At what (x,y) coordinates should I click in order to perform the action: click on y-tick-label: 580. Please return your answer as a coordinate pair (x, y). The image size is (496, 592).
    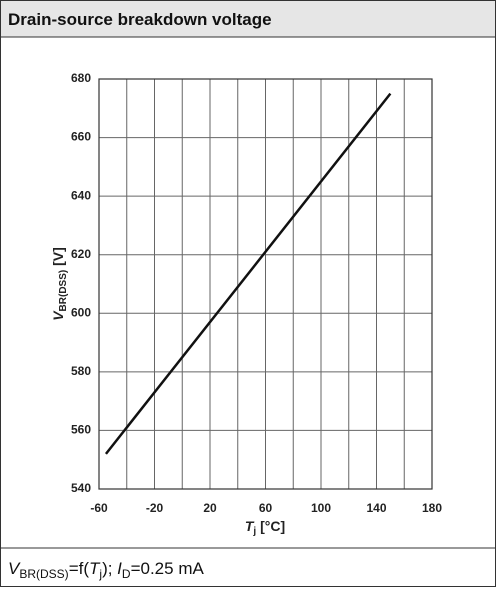
    Looking at the image, I should click on (81, 371).